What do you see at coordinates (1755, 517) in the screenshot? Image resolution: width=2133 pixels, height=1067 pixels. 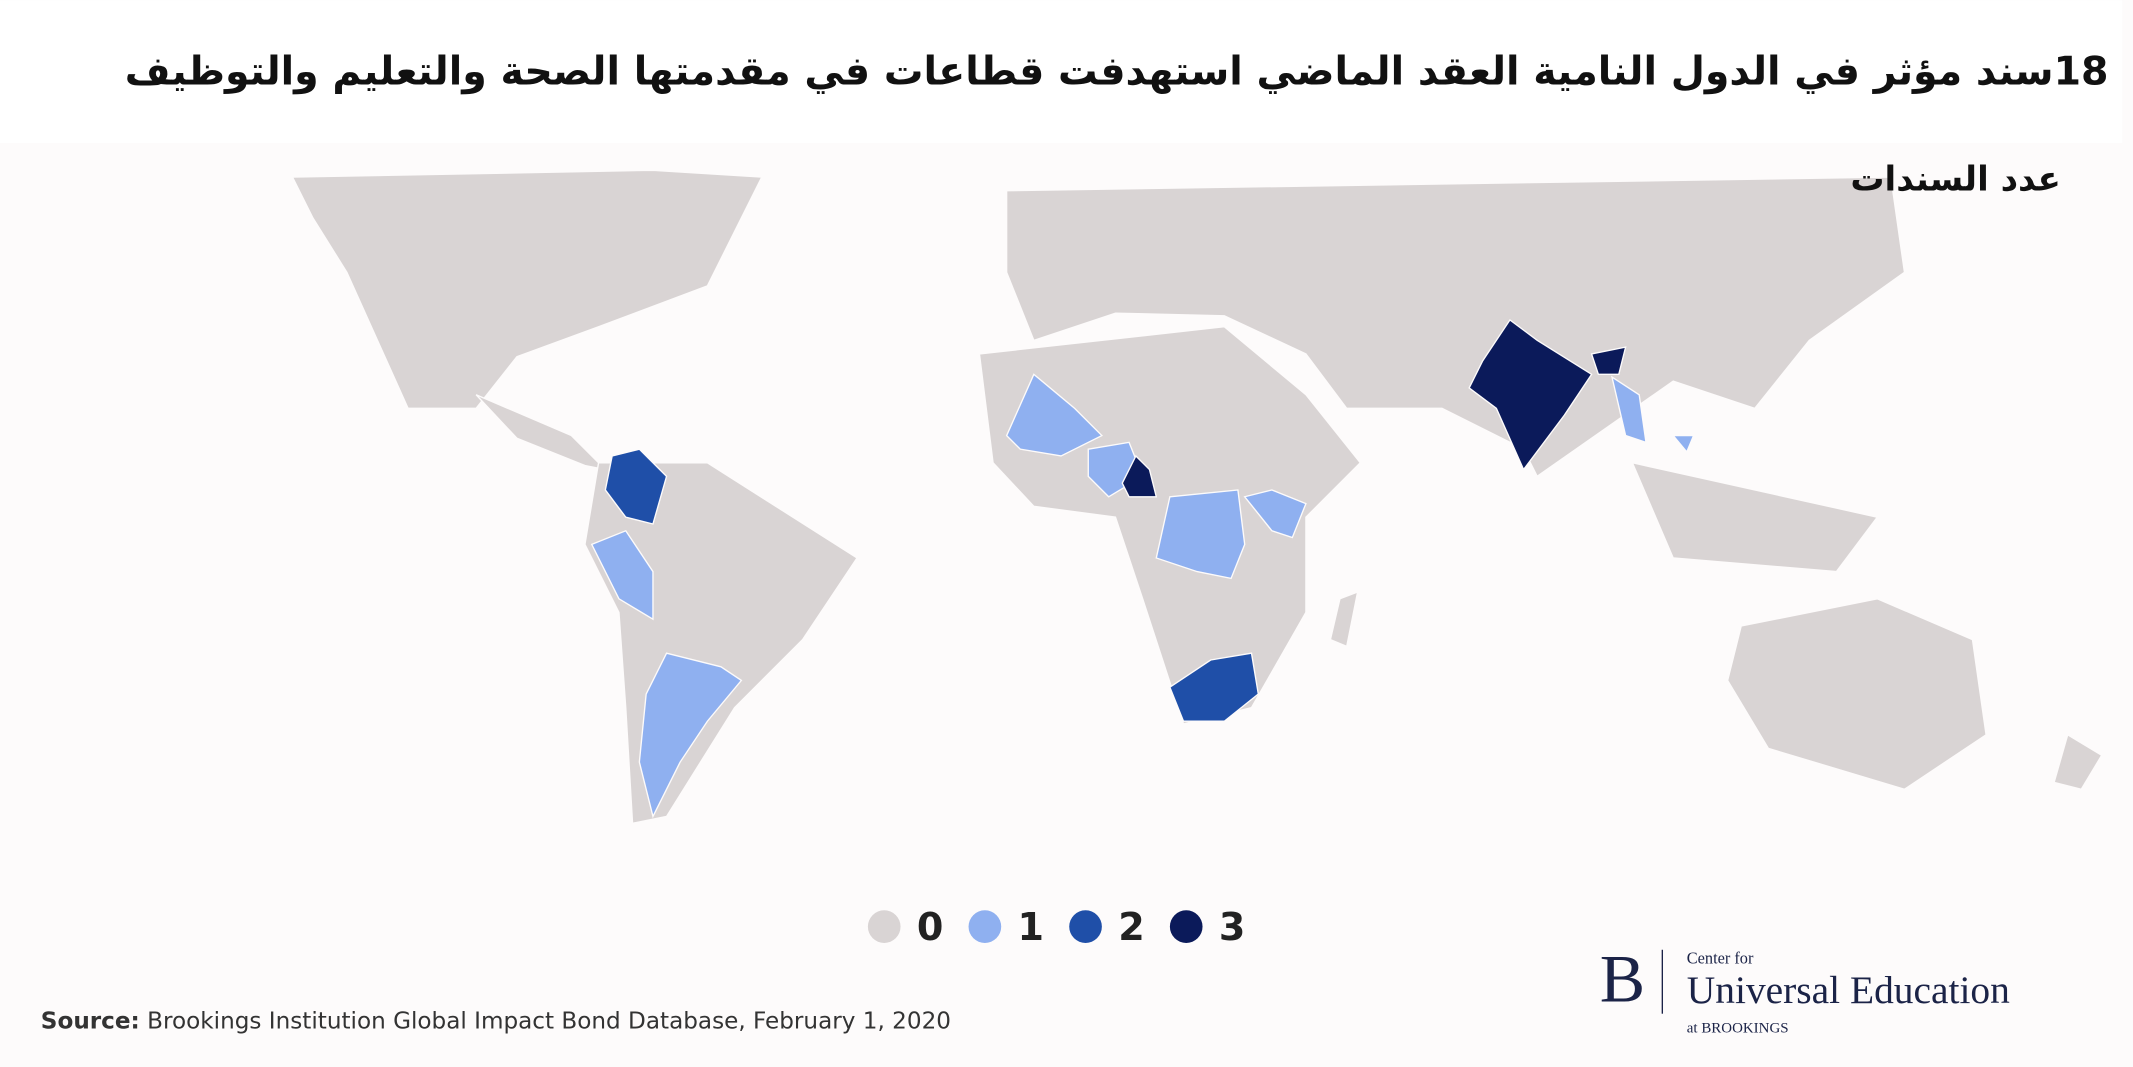 I see `se-asia-islands` at bounding box center [1755, 517].